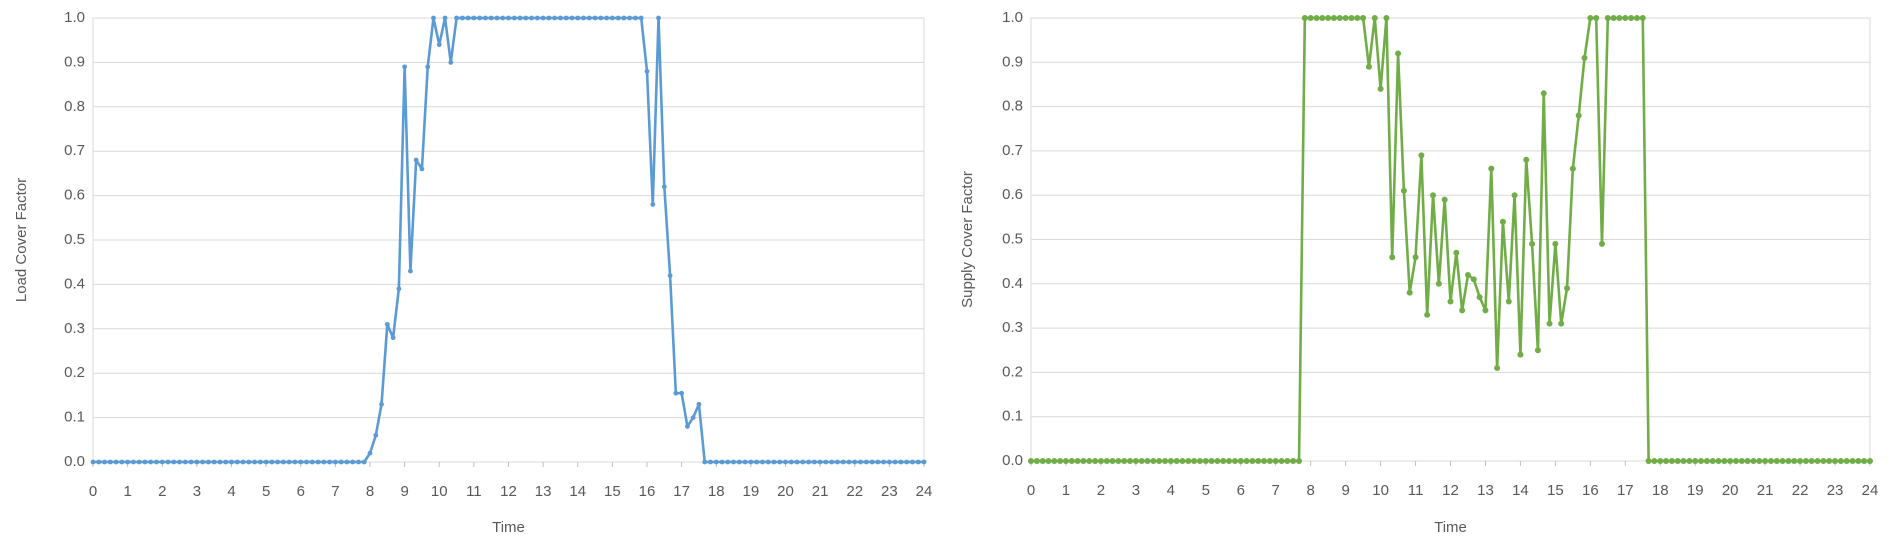  I want to click on x-tick-label: 6, so click(1241, 490).